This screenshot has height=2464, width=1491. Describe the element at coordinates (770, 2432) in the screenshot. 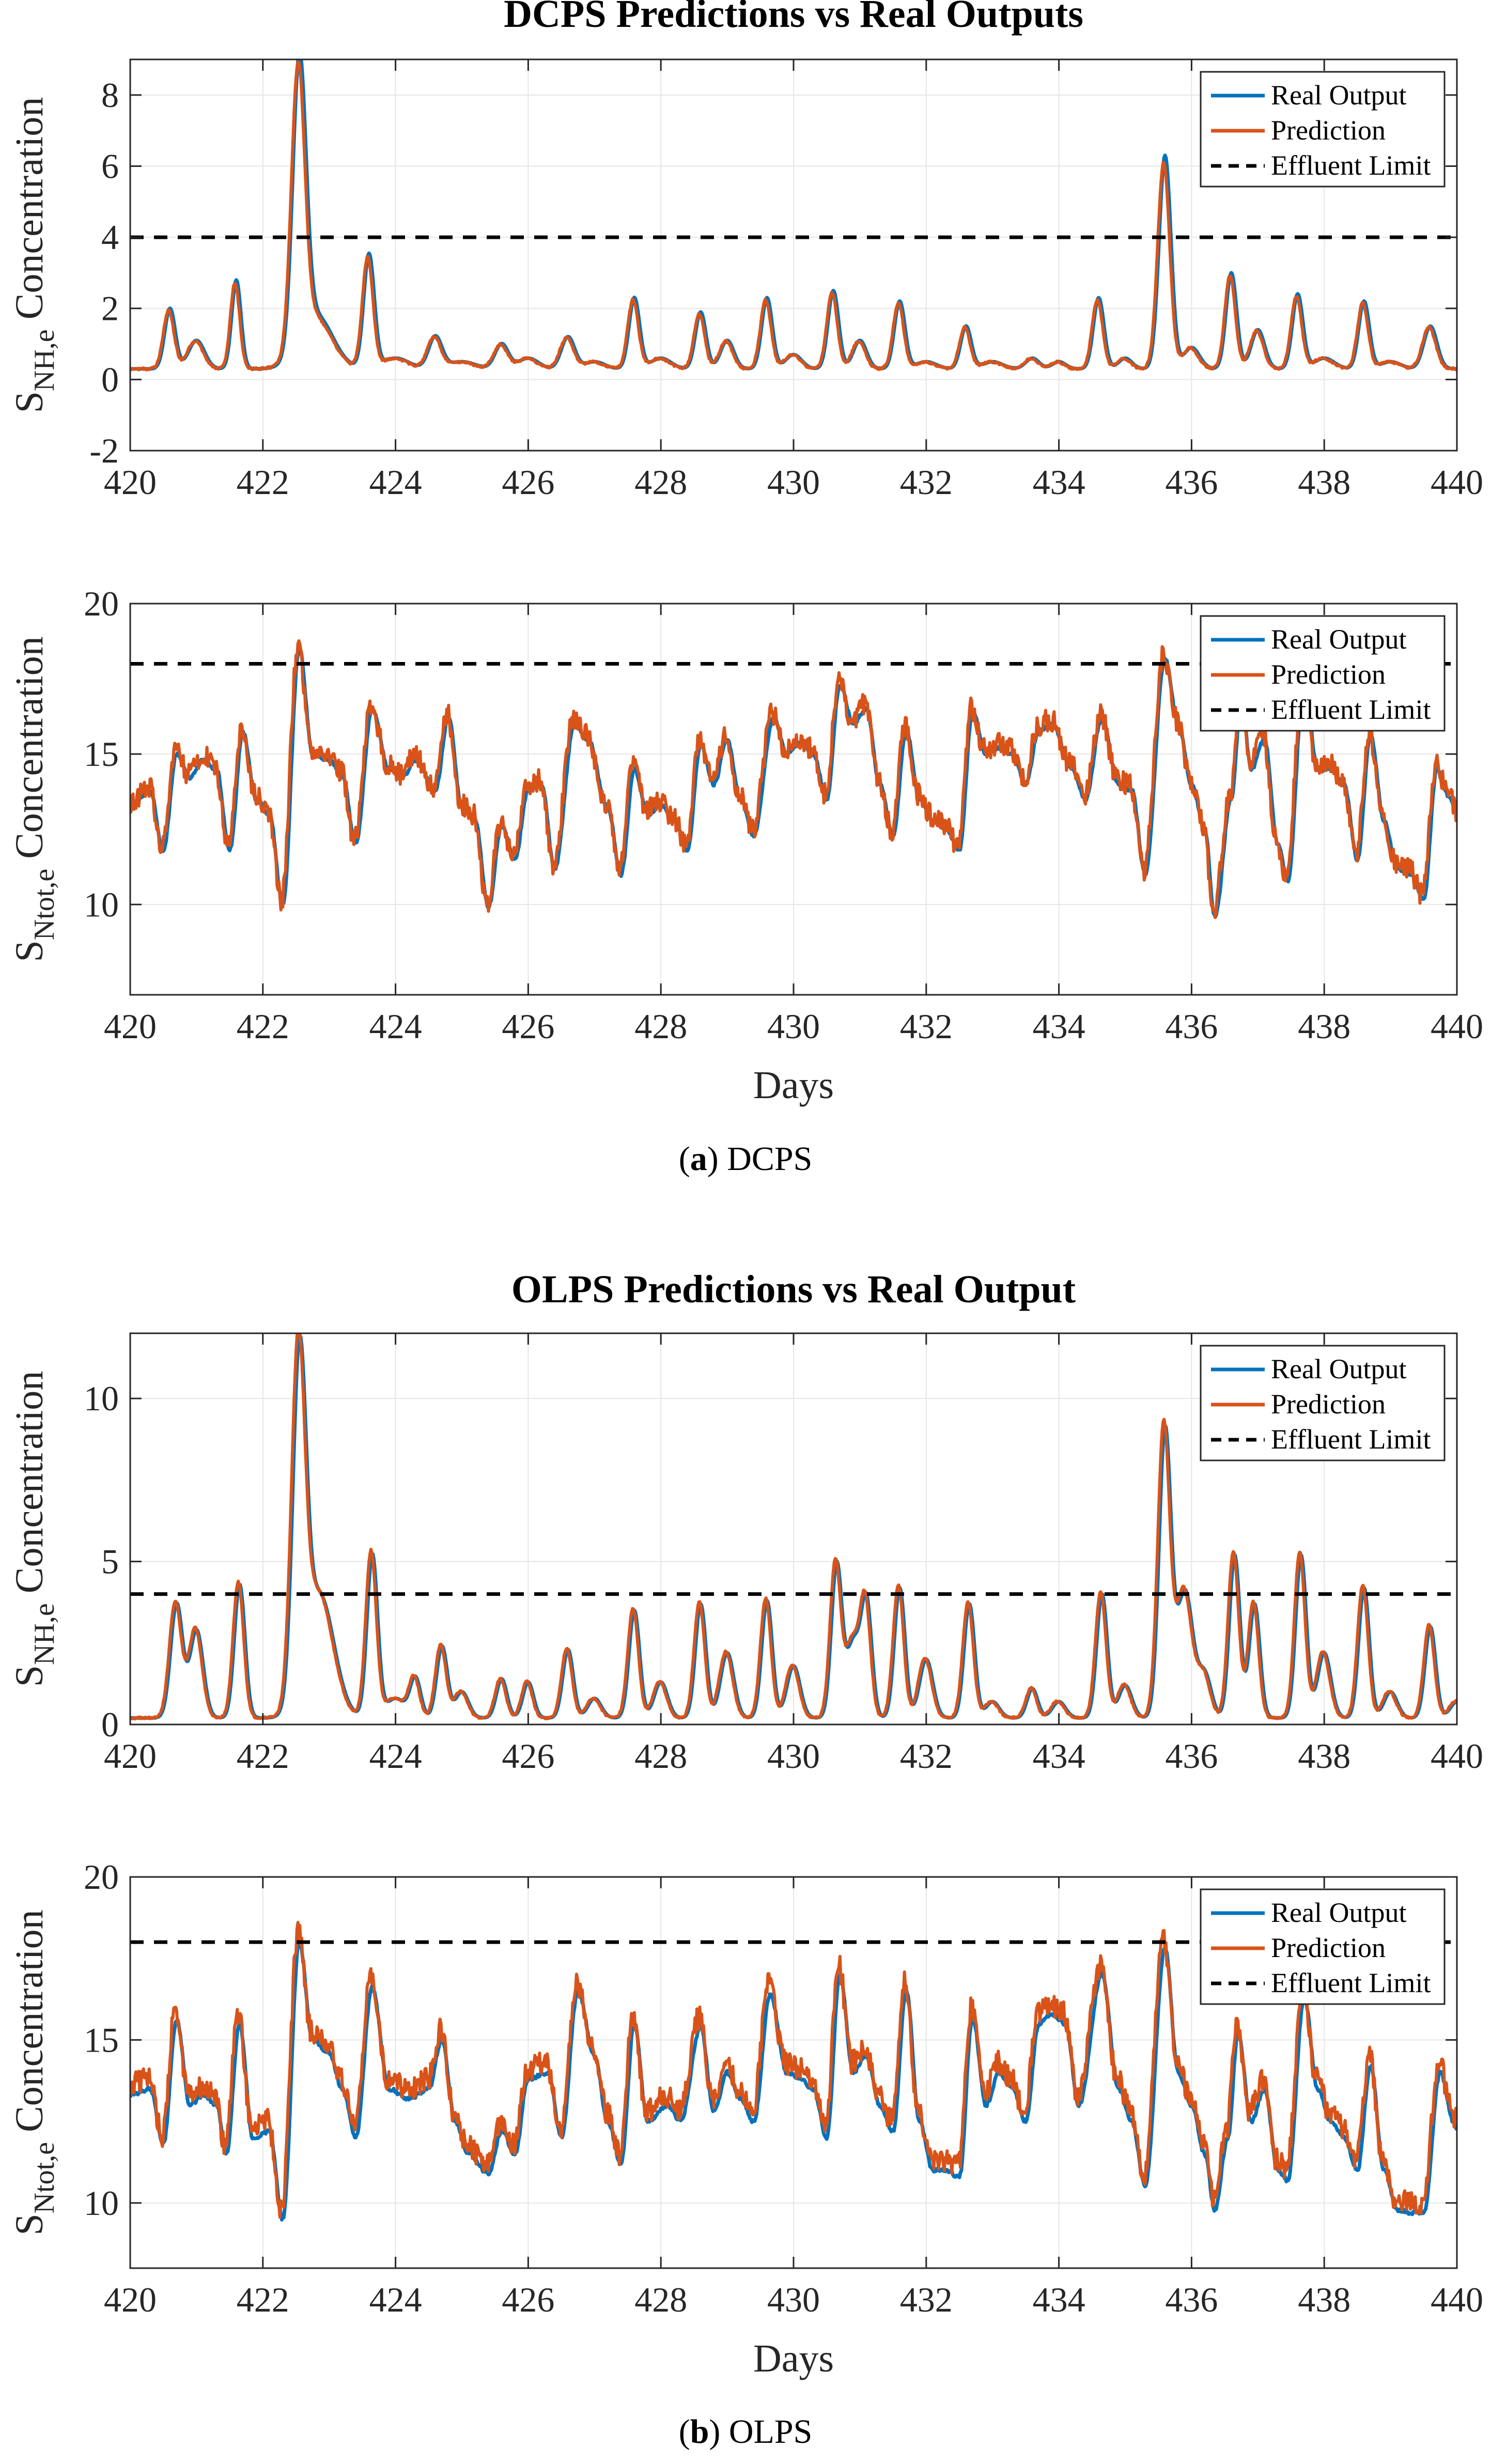

I see `caption-b-text: OLPS` at that location.